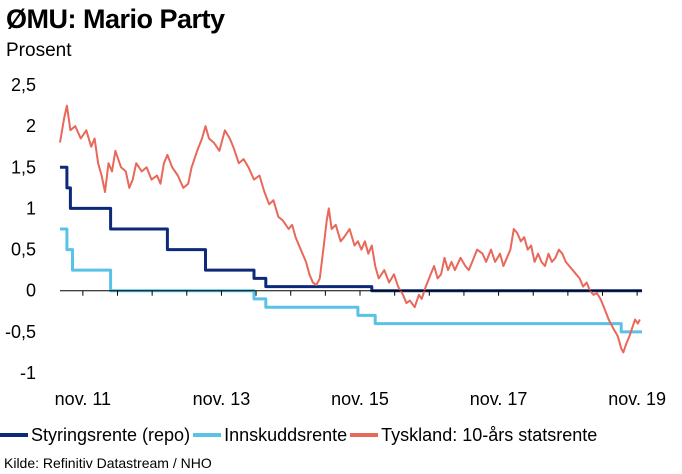  I want to click on legend-label-styringsrente: Styringsrente (repo), so click(111, 434).